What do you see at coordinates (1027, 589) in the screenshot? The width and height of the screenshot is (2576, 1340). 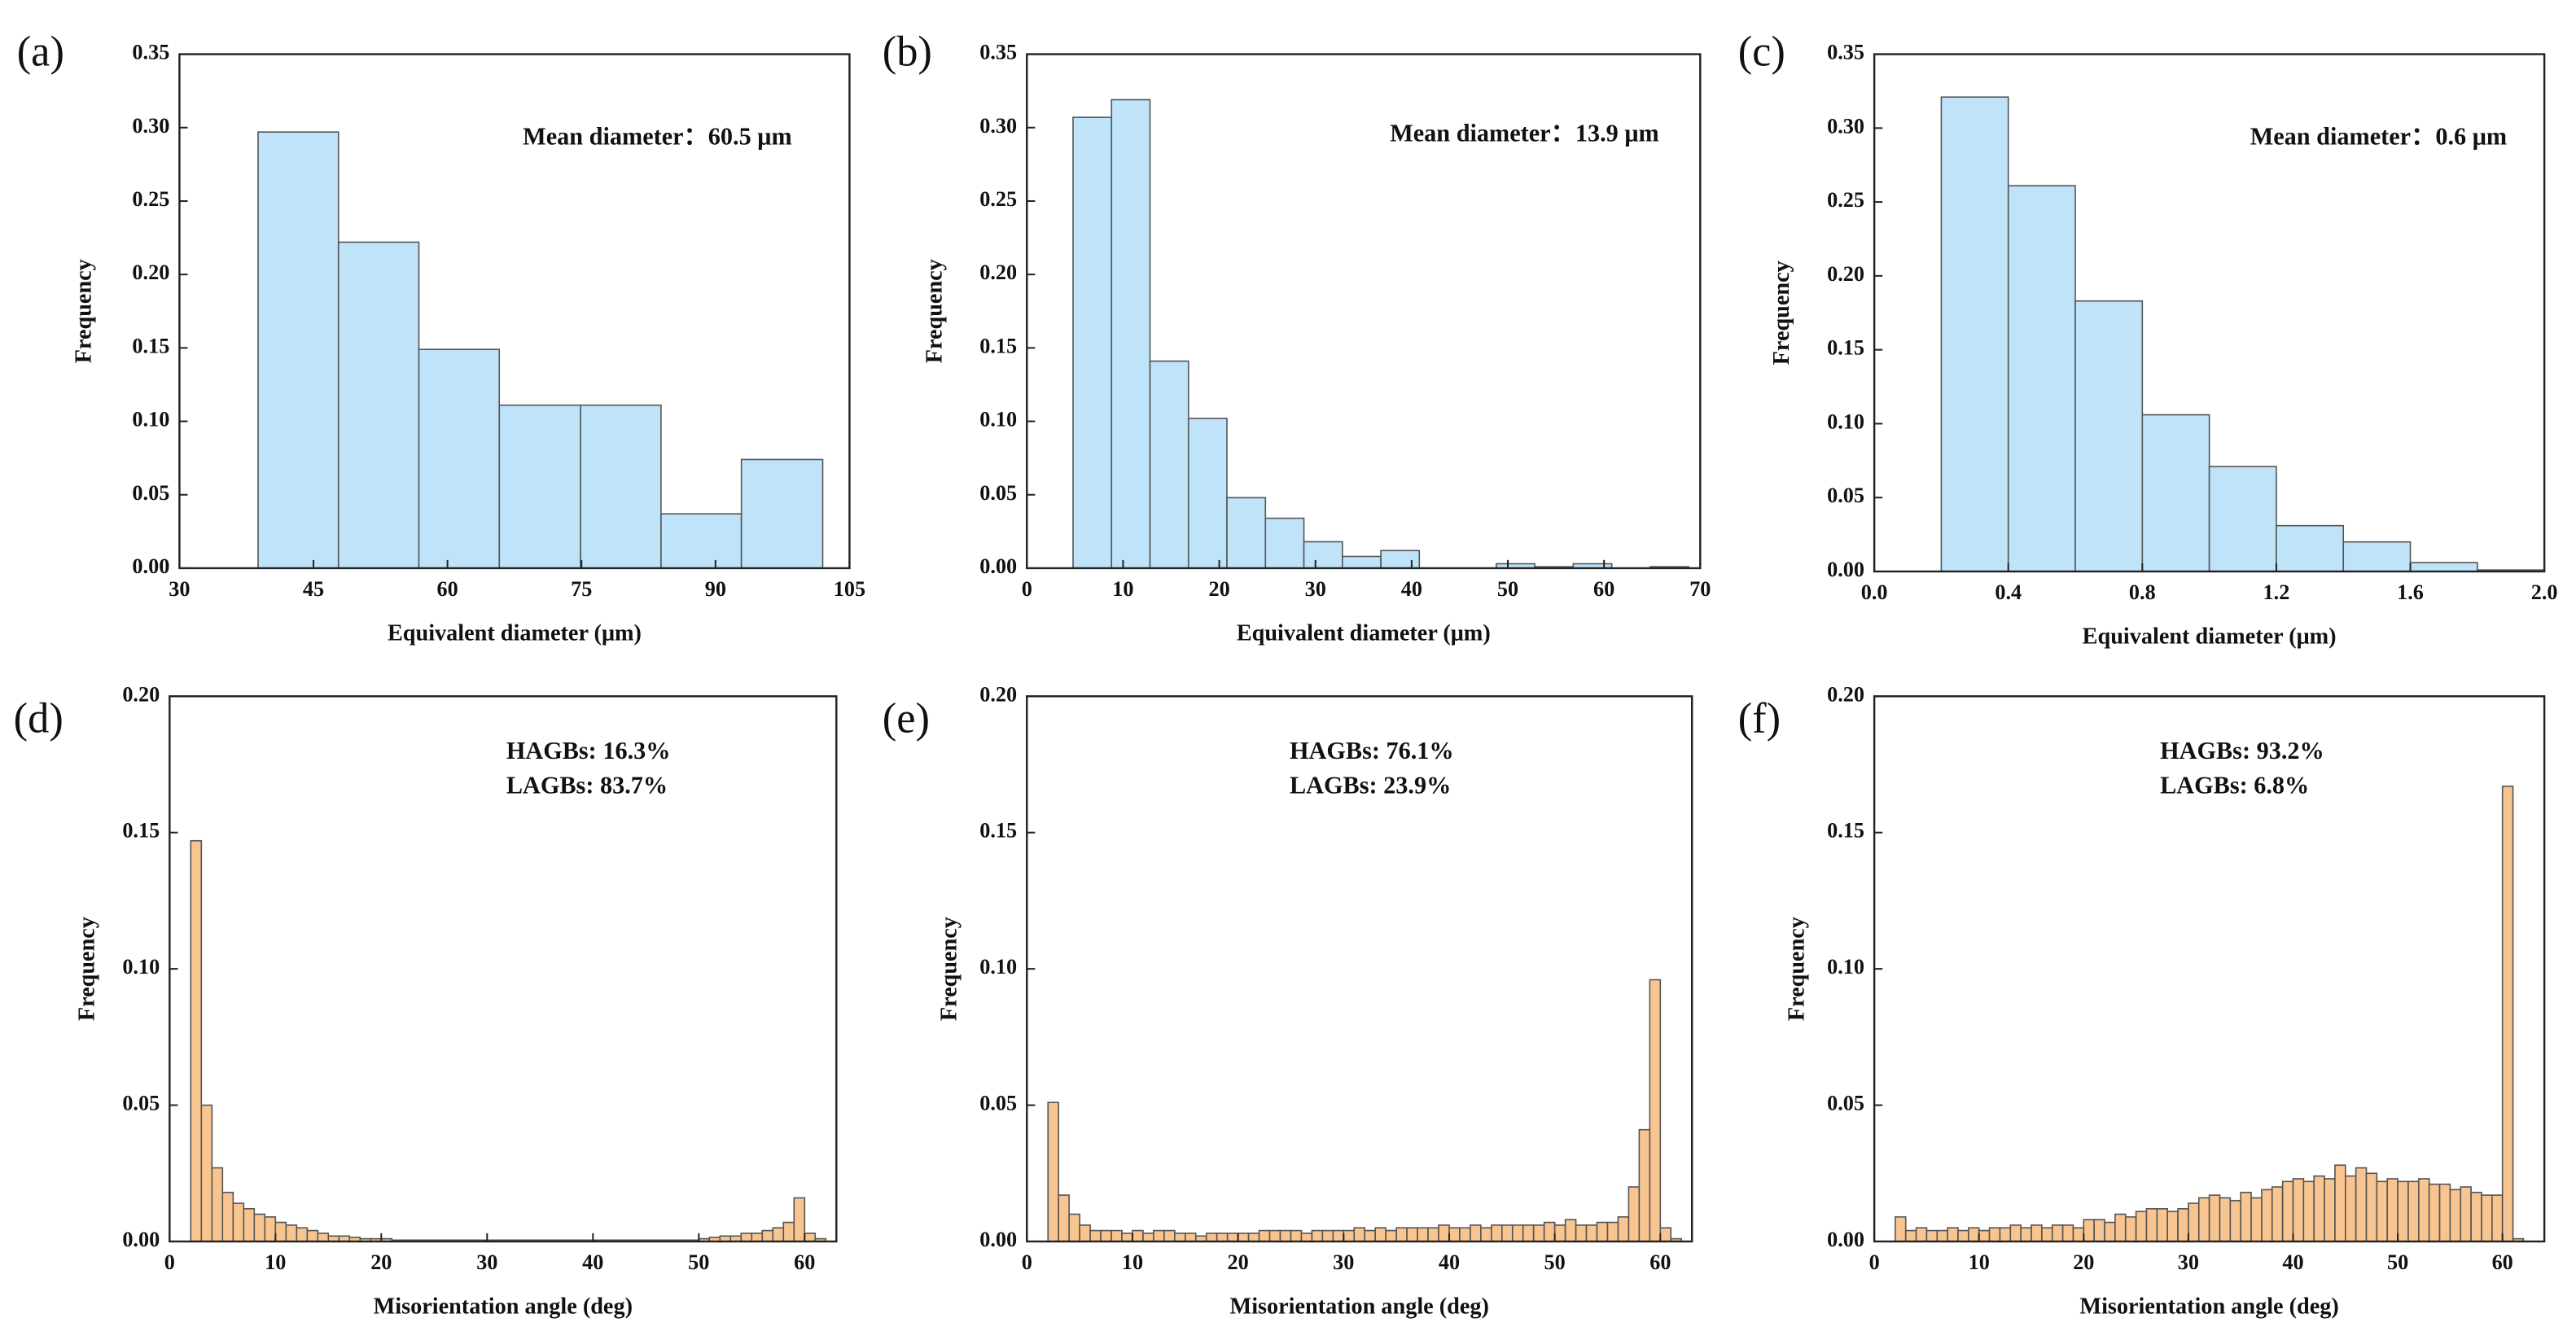 I see `x-tick-label: 0` at bounding box center [1027, 589].